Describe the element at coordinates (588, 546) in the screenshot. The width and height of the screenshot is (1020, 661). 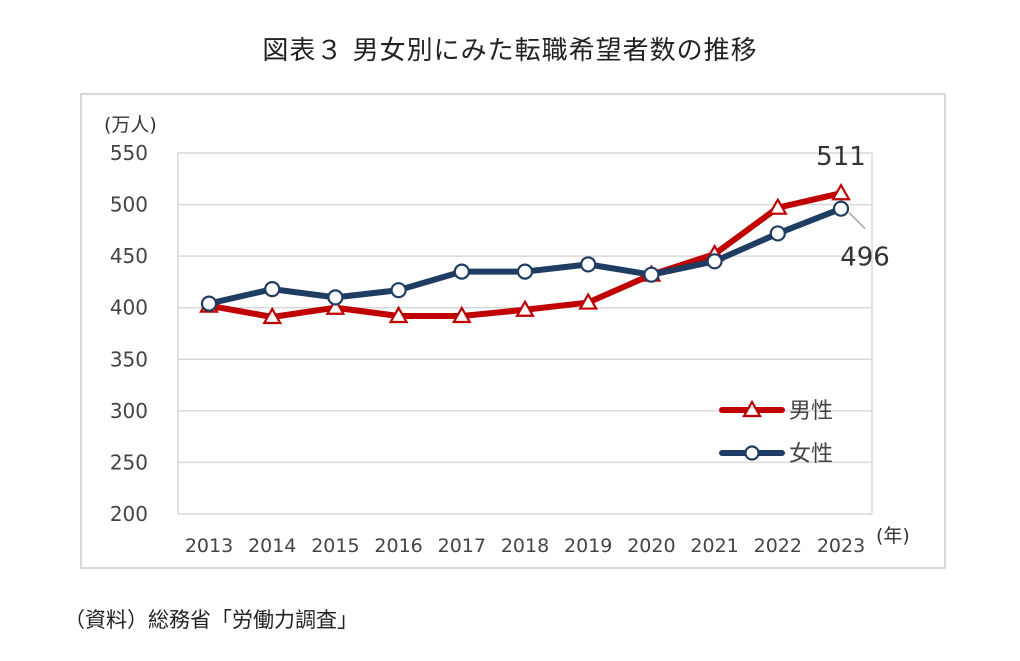
I see `x-tick-label: 2019` at that location.